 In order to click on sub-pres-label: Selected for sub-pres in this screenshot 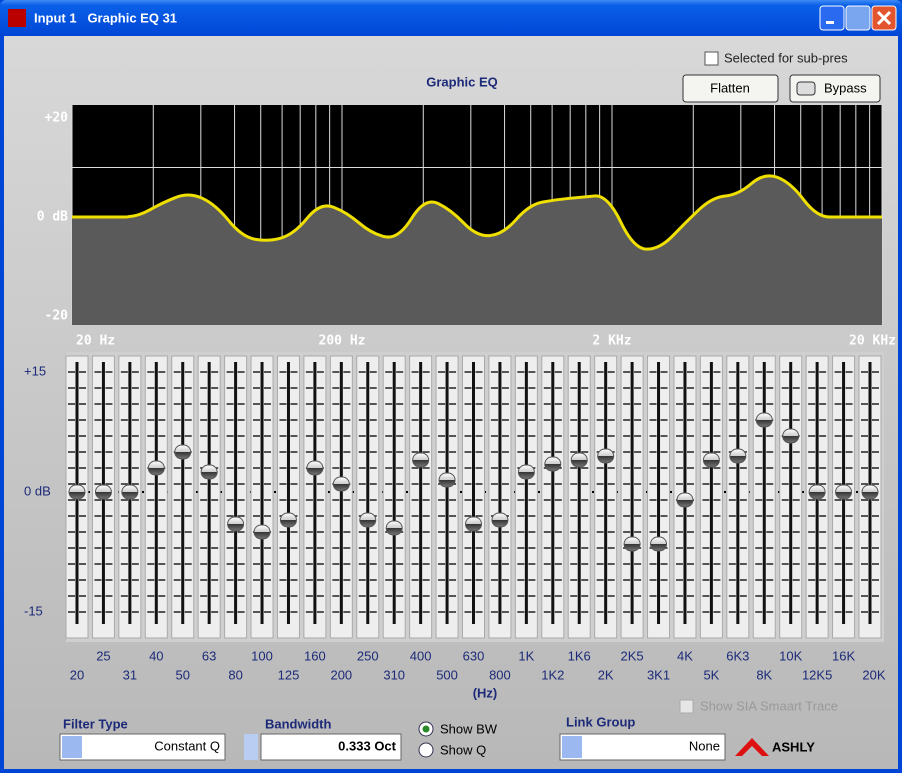, I will do `click(786, 57)`.